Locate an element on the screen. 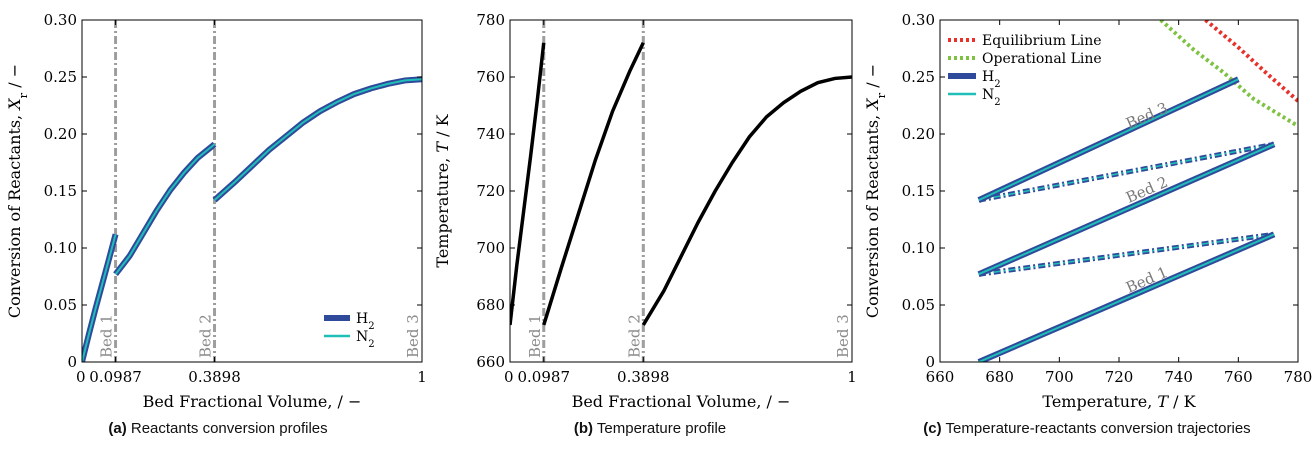 The width and height of the screenshot is (1312, 450). series-line-h2 is located at coordinates (317, 139).